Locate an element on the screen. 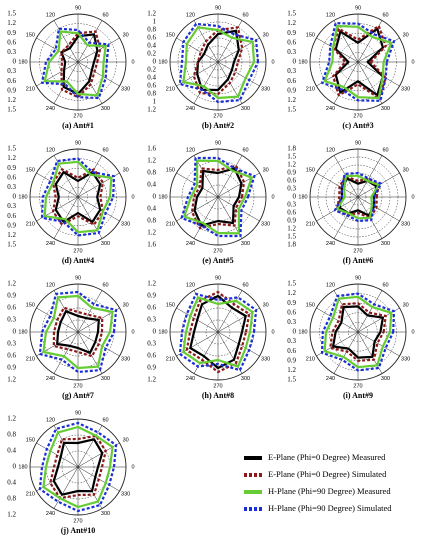 The height and width of the screenshot is (550, 428). chart-caption: (c) Ant#3 is located at coordinates (357, 125).